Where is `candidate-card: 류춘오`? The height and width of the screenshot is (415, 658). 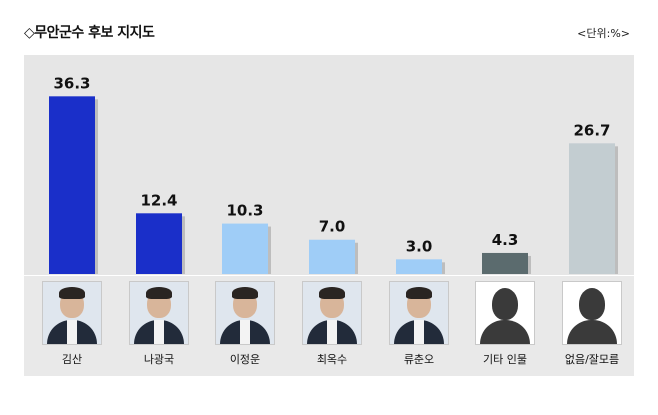 candidate-card: 류춘오 is located at coordinates (419, 324).